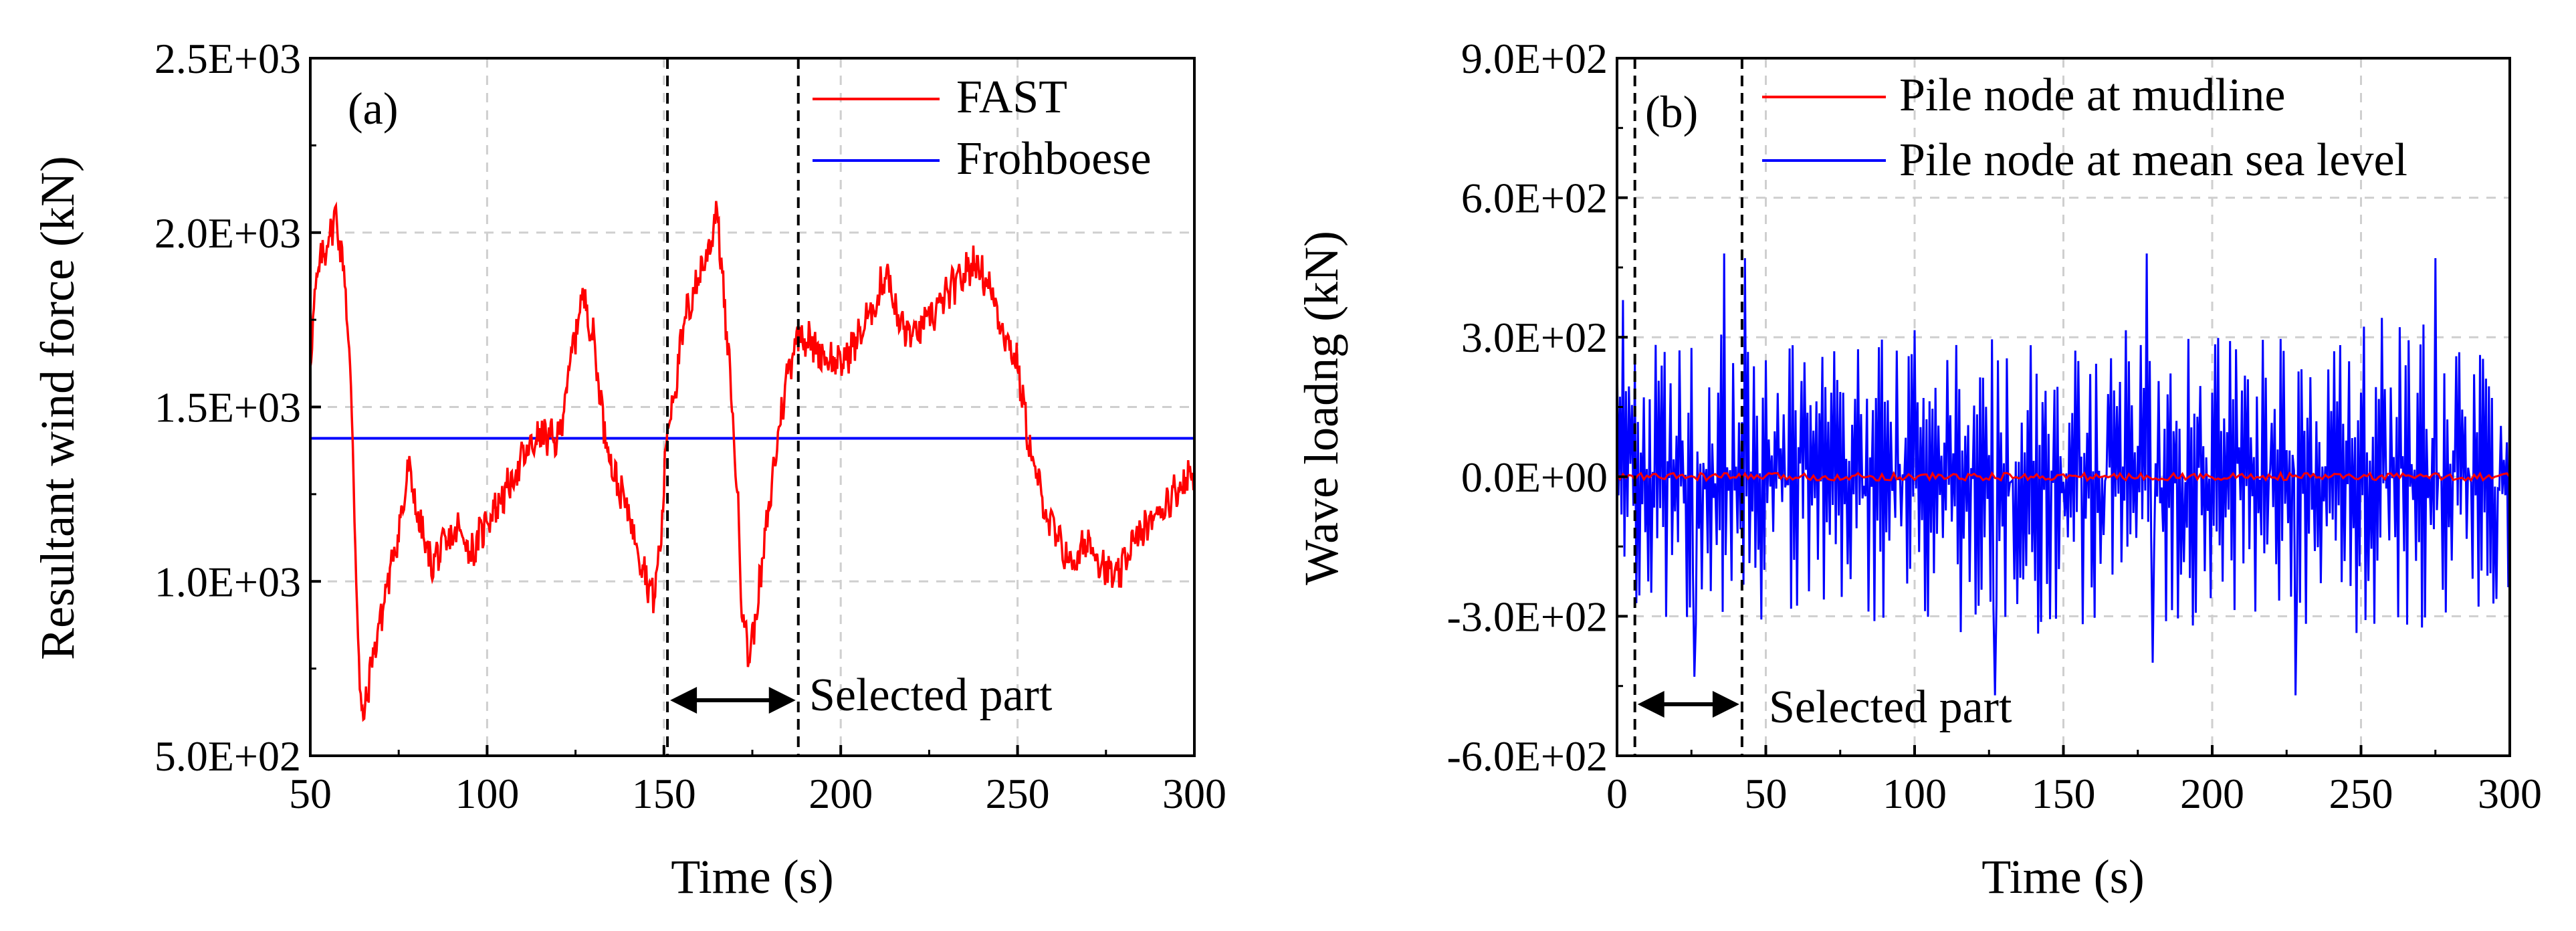 Image resolution: width=2576 pixels, height=931 pixels. What do you see at coordinates (2153, 160) in the screenshot?
I see `legend-label-mean-sea-level: Pile node at mean sea level` at bounding box center [2153, 160].